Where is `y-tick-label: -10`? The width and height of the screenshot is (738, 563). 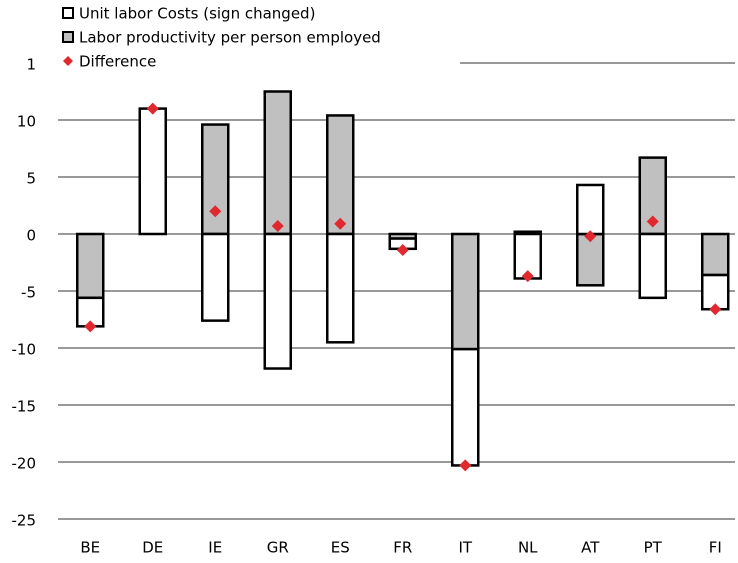 y-tick-label: -10 is located at coordinates (24, 350).